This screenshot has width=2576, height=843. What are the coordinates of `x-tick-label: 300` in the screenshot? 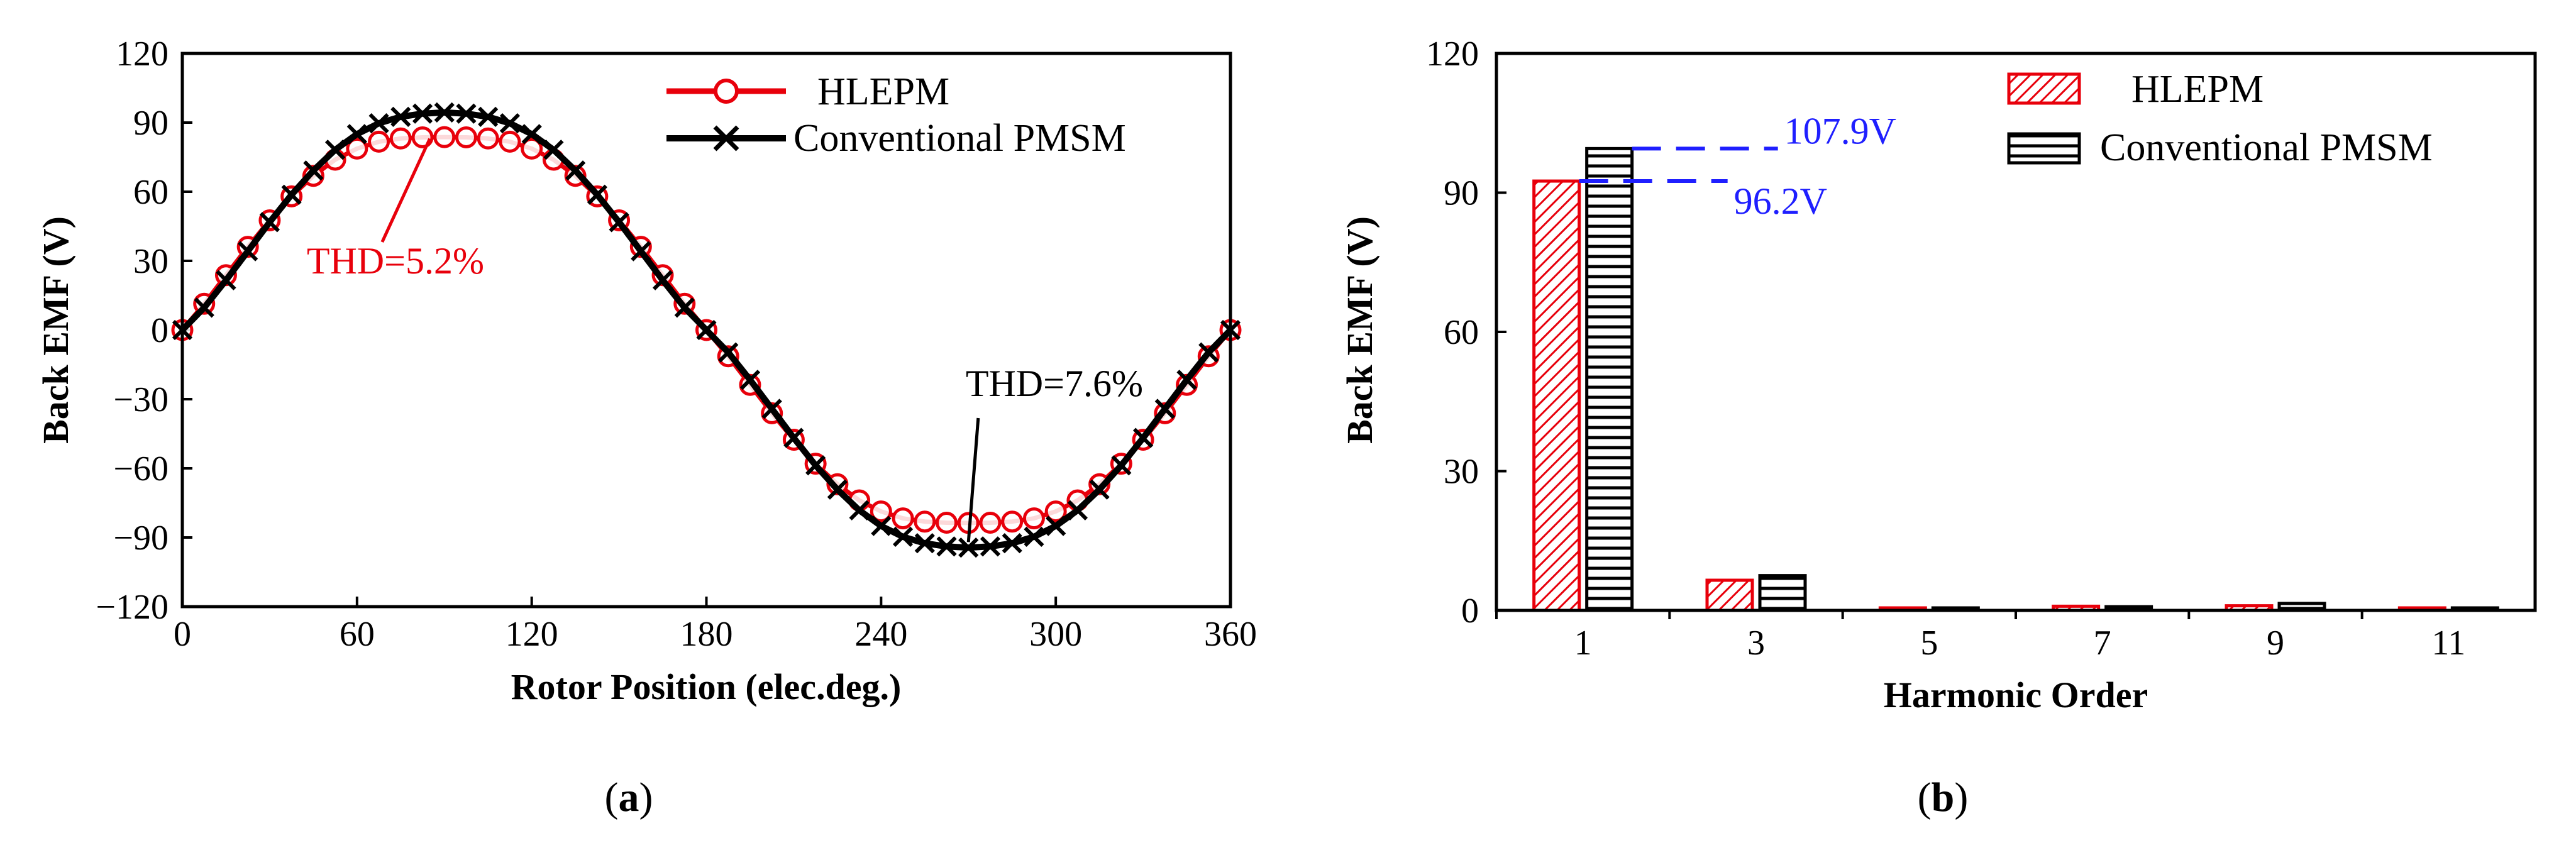 It's located at (1055, 635).